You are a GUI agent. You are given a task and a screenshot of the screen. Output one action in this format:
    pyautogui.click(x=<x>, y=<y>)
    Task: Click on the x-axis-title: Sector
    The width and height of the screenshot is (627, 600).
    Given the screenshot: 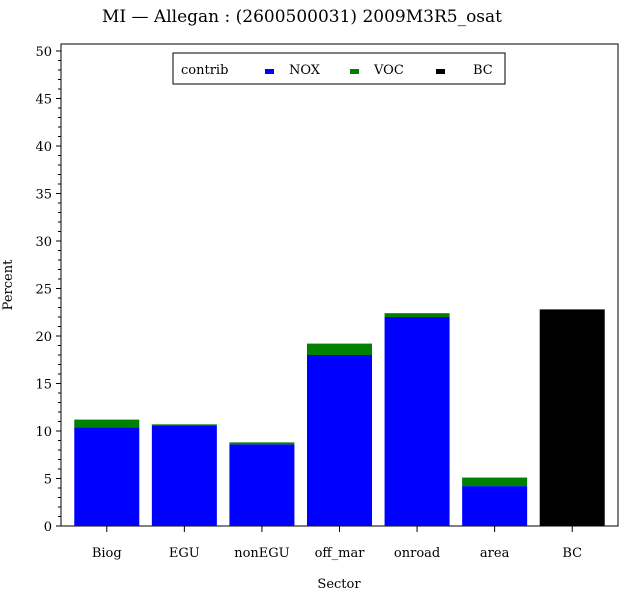 What is the action you would take?
    pyautogui.click(x=339, y=584)
    